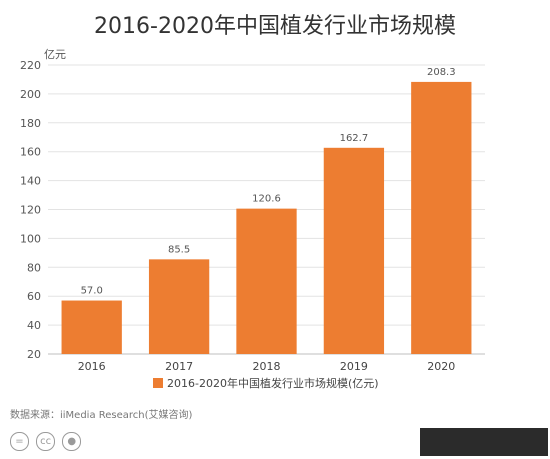 This screenshot has width=550, height=459. What do you see at coordinates (30, 152) in the screenshot?
I see `y-tick-label: 160` at bounding box center [30, 152].